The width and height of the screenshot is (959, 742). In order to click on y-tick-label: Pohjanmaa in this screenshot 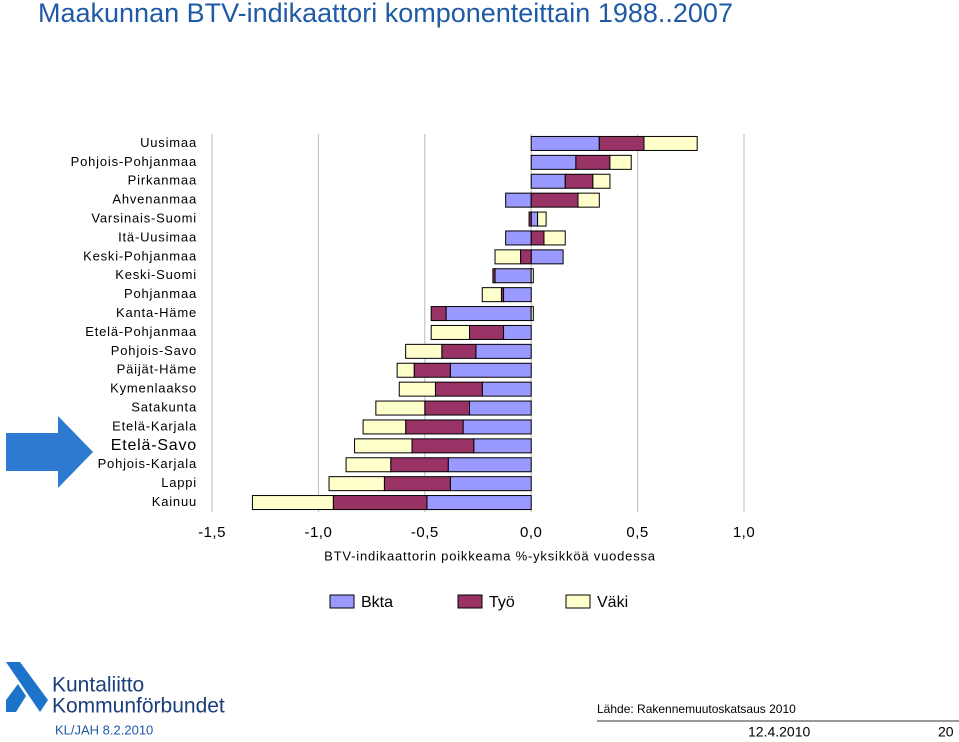, I will do `click(160, 293)`.